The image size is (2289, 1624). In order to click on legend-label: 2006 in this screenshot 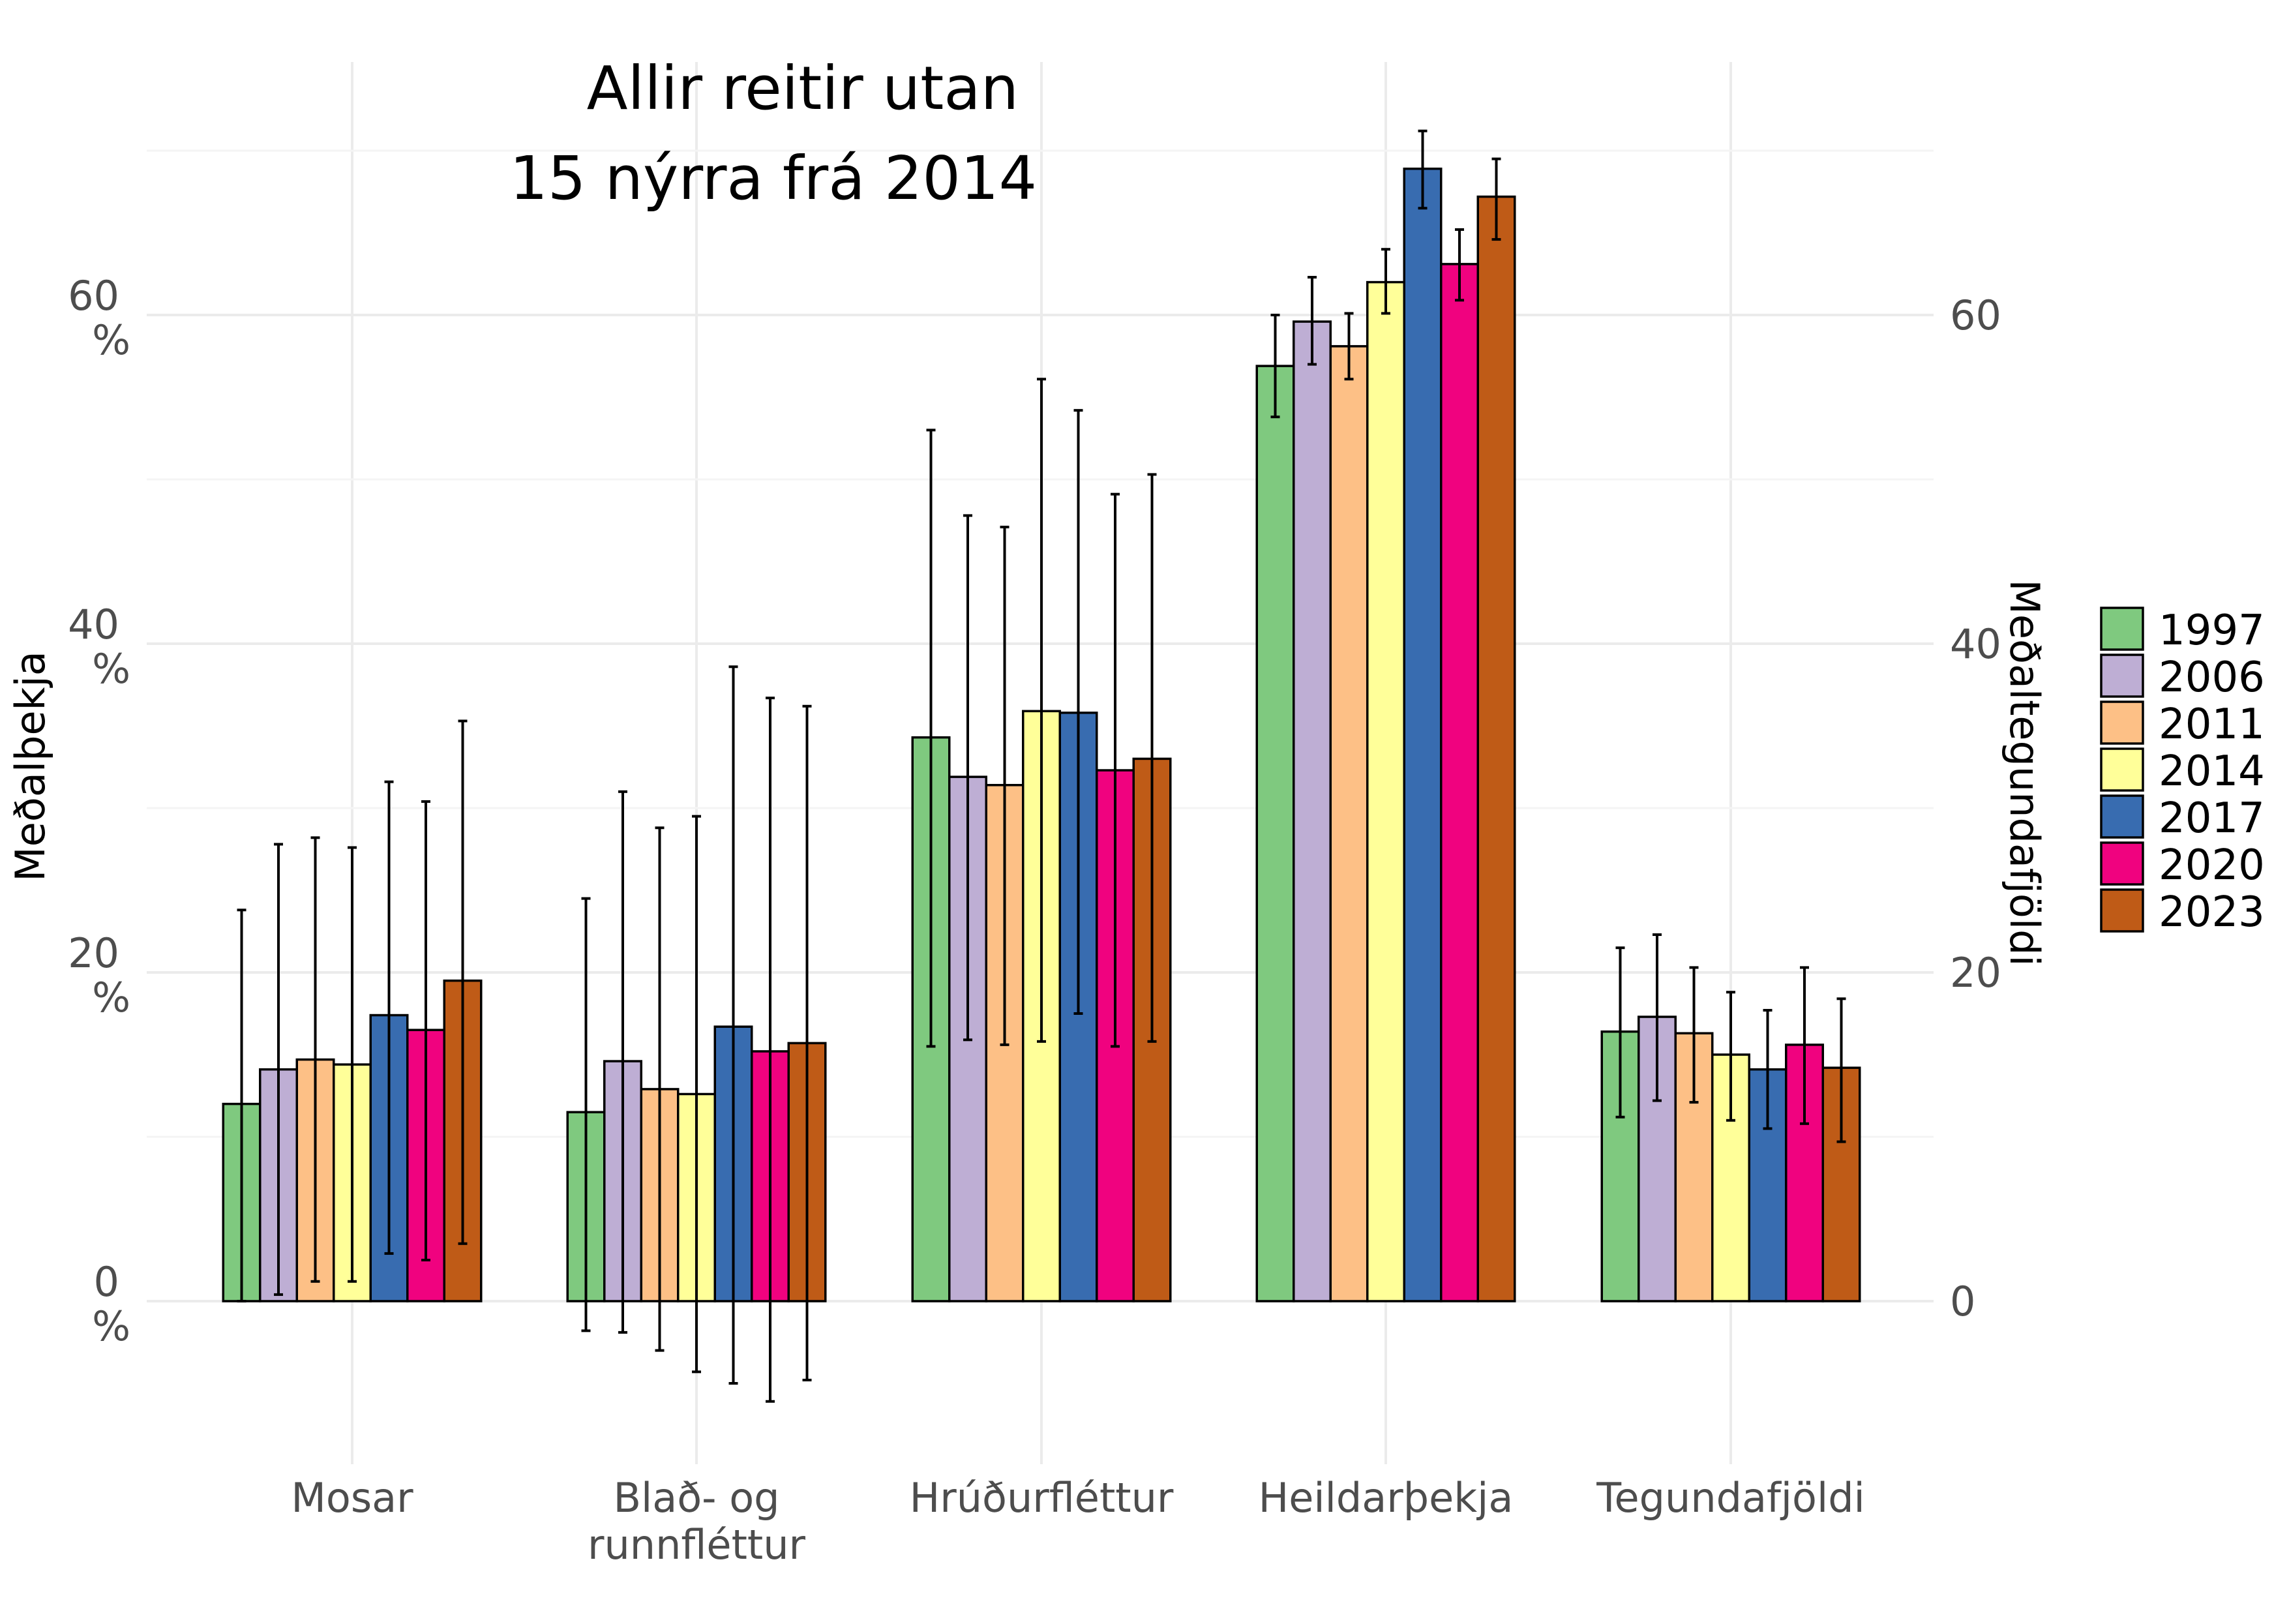, I will do `click(2212, 678)`.